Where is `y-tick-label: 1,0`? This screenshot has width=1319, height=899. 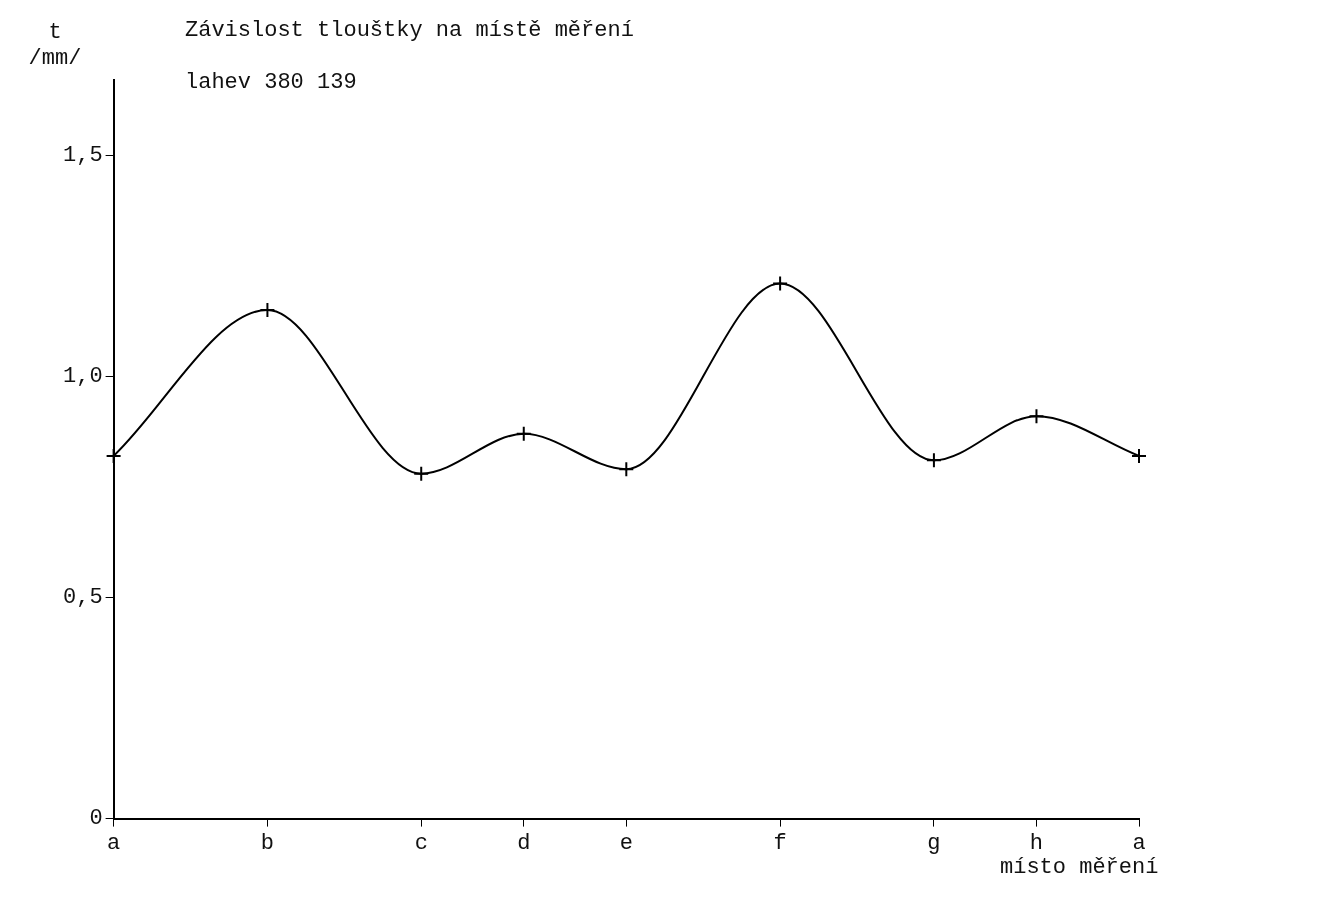 y-tick-label: 1,0 is located at coordinates (83, 377).